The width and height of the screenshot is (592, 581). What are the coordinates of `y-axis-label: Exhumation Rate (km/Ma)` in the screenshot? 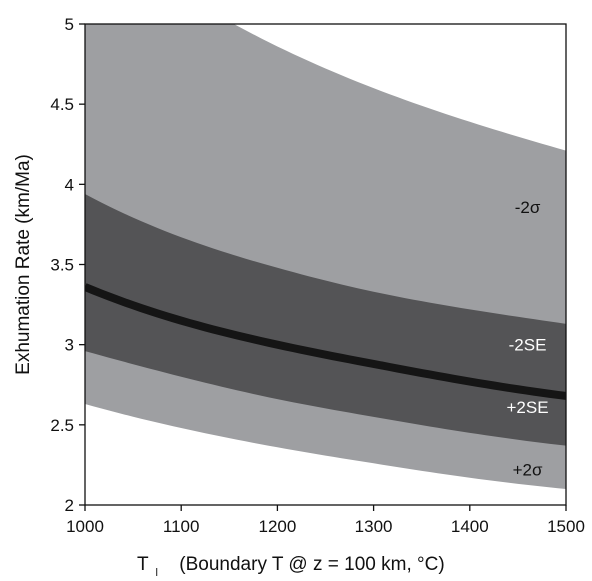 It's located at (23, 264).